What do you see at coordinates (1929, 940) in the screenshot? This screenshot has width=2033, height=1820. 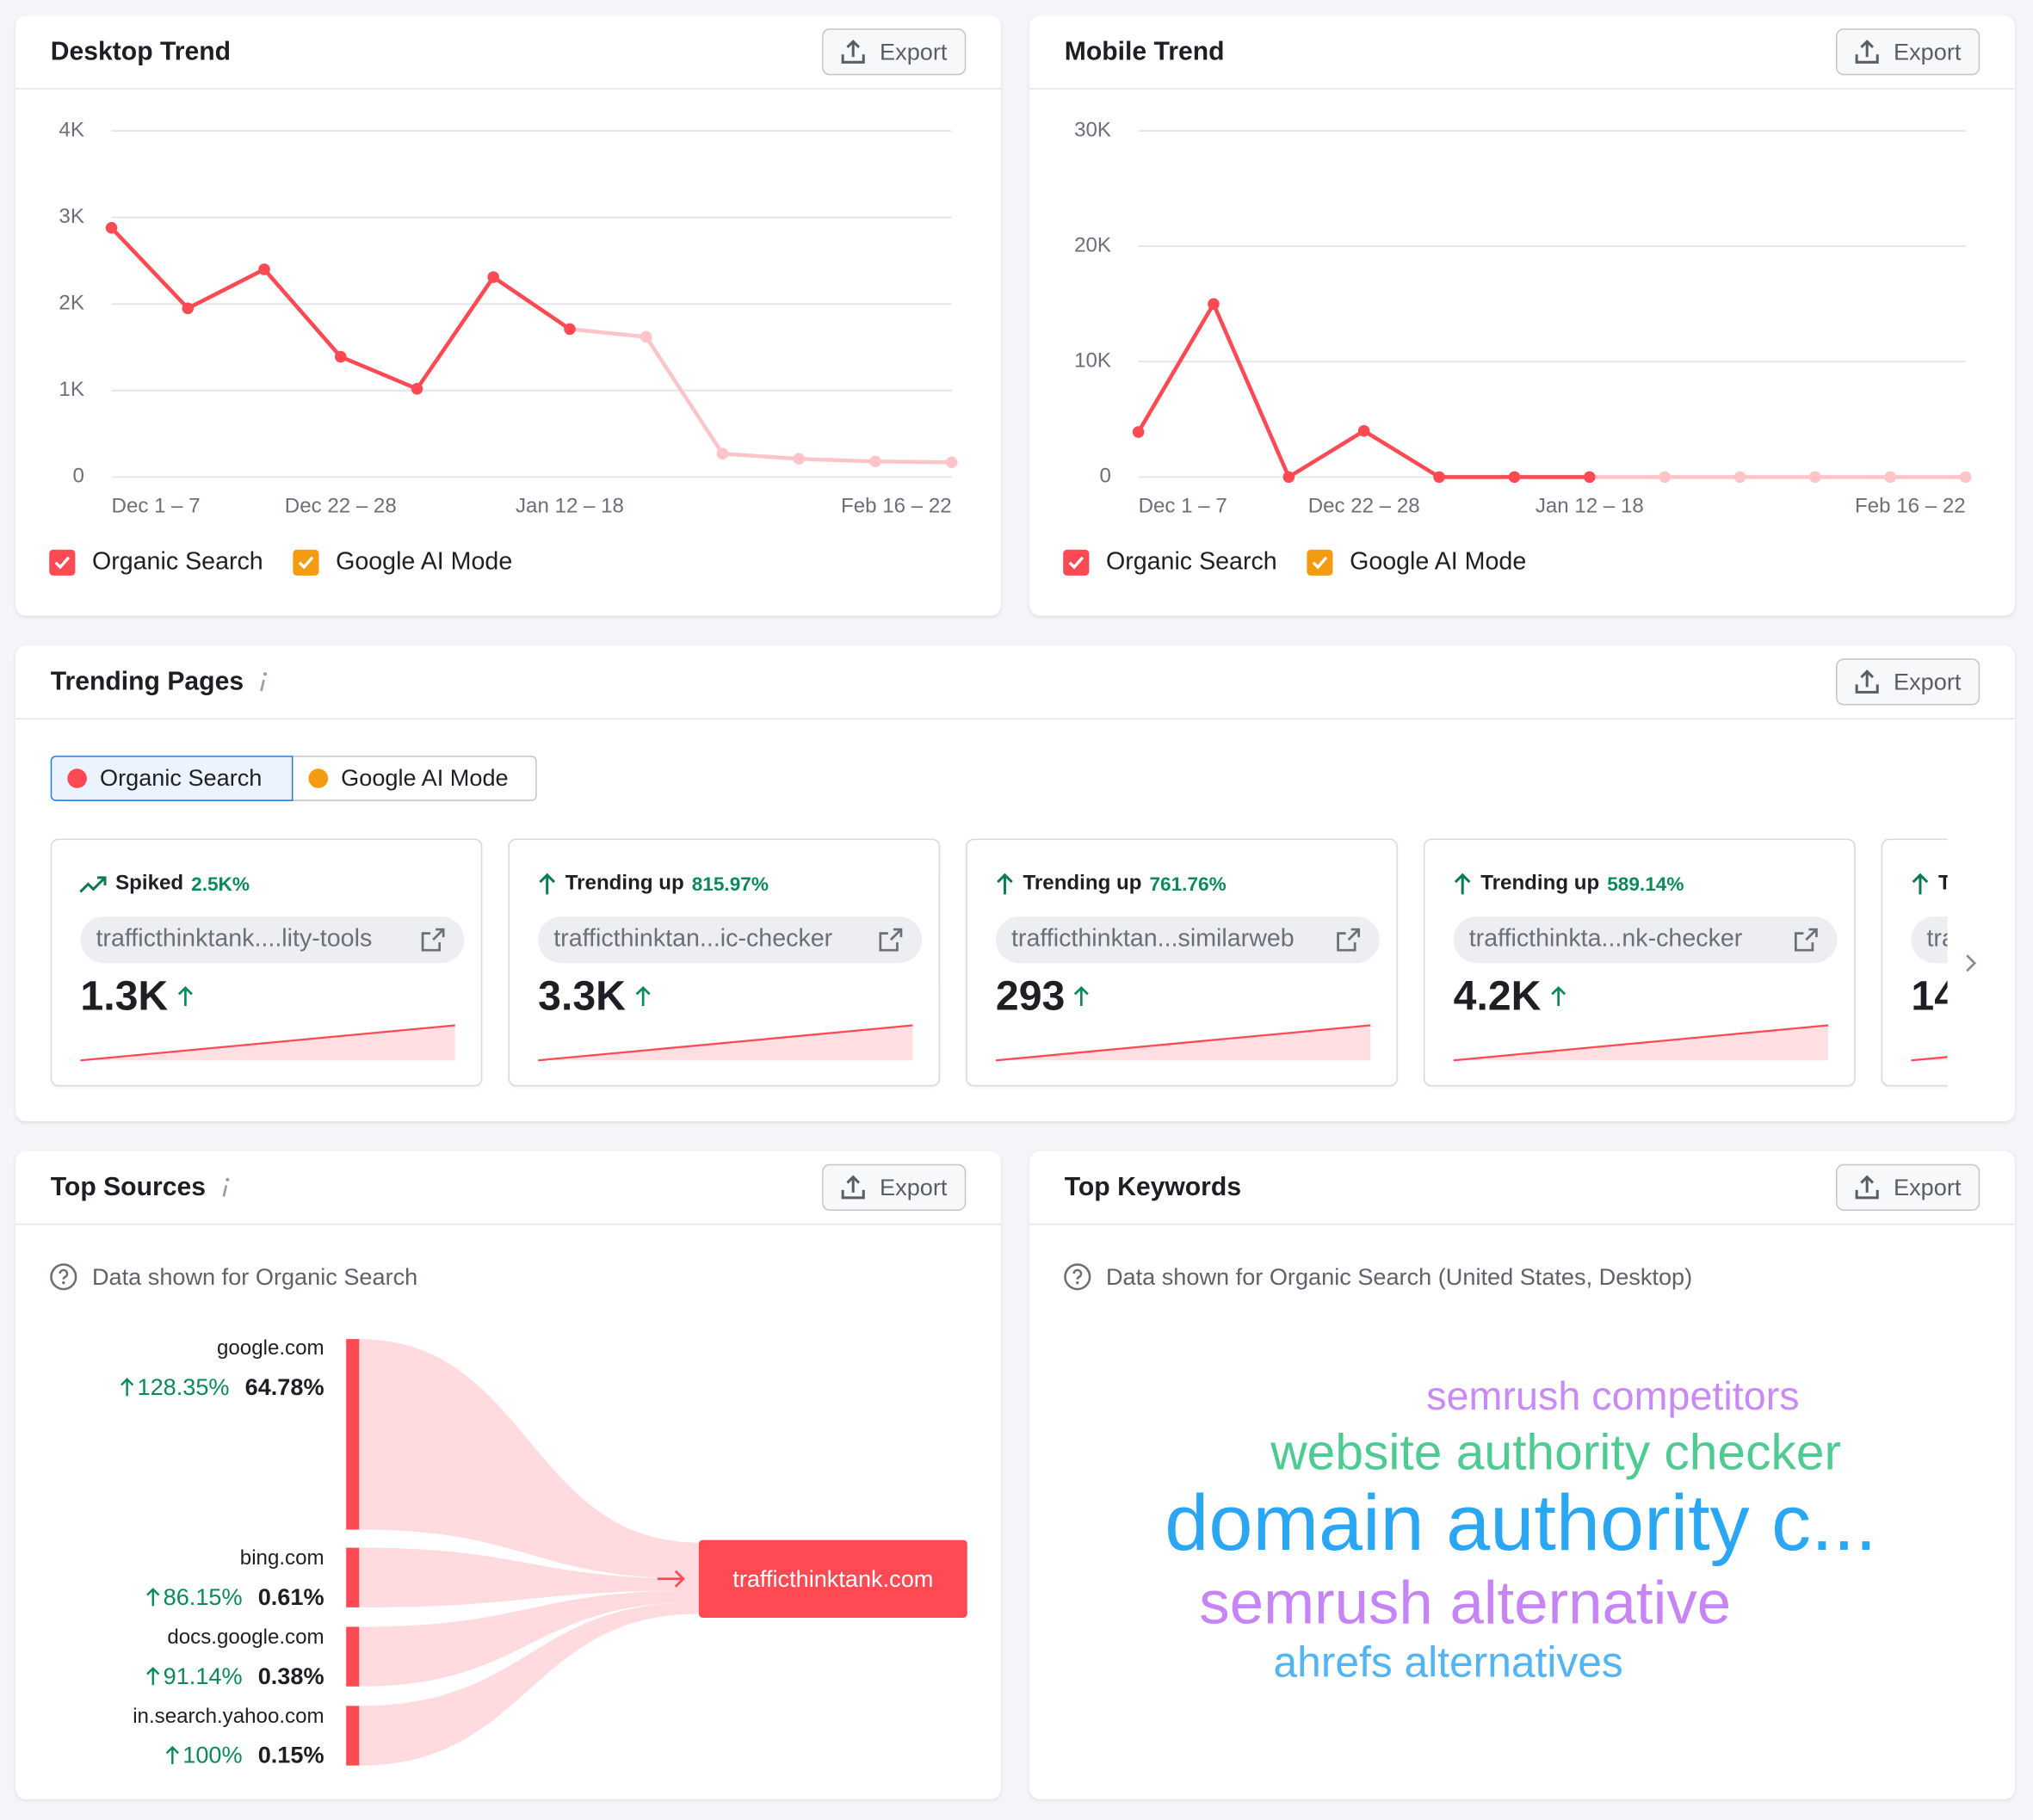 I see `url-pill: tra` at bounding box center [1929, 940].